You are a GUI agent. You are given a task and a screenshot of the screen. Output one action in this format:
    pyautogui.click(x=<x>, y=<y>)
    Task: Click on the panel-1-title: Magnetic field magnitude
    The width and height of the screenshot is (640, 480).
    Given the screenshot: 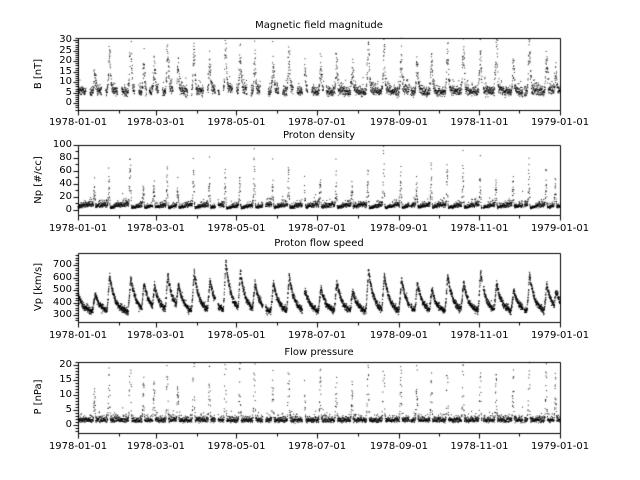 What is the action you would take?
    pyautogui.click(x=319, y=25)
    